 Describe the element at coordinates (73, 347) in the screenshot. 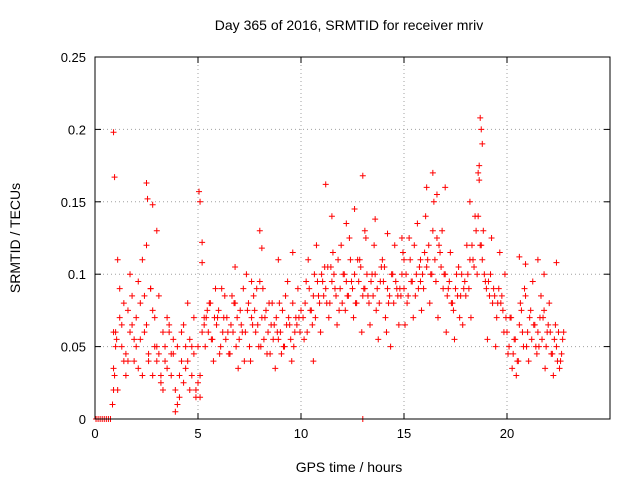

I see `y-tick-label: 0.05` at that location.